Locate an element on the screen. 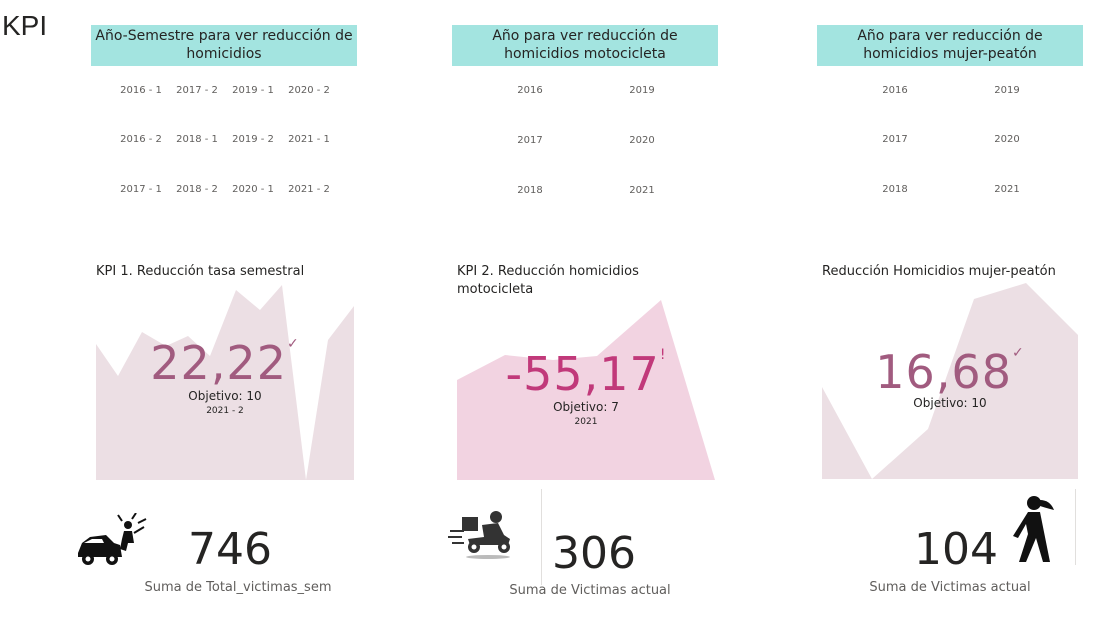  slicer-anio-motocicleta: 2016 2019 2017 2020 2018 2021 is located at coordinates (585, 141).